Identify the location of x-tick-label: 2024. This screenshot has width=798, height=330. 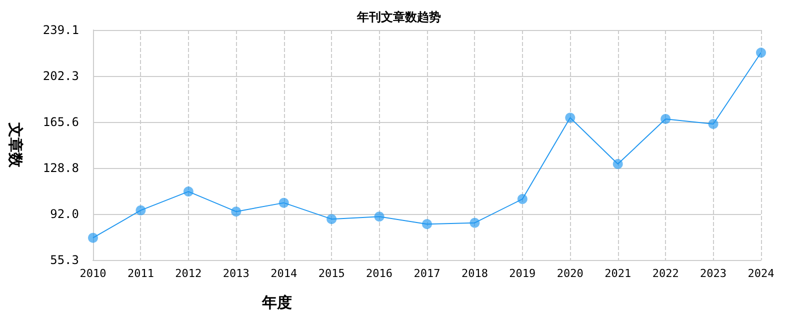
(761, 273).